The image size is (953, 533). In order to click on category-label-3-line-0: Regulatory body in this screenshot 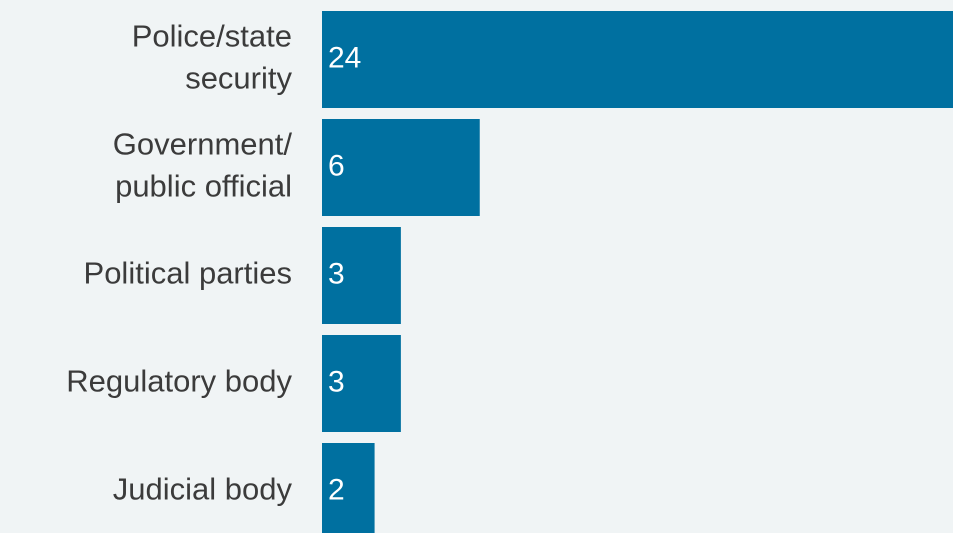, I will do `click(179, 381)`.